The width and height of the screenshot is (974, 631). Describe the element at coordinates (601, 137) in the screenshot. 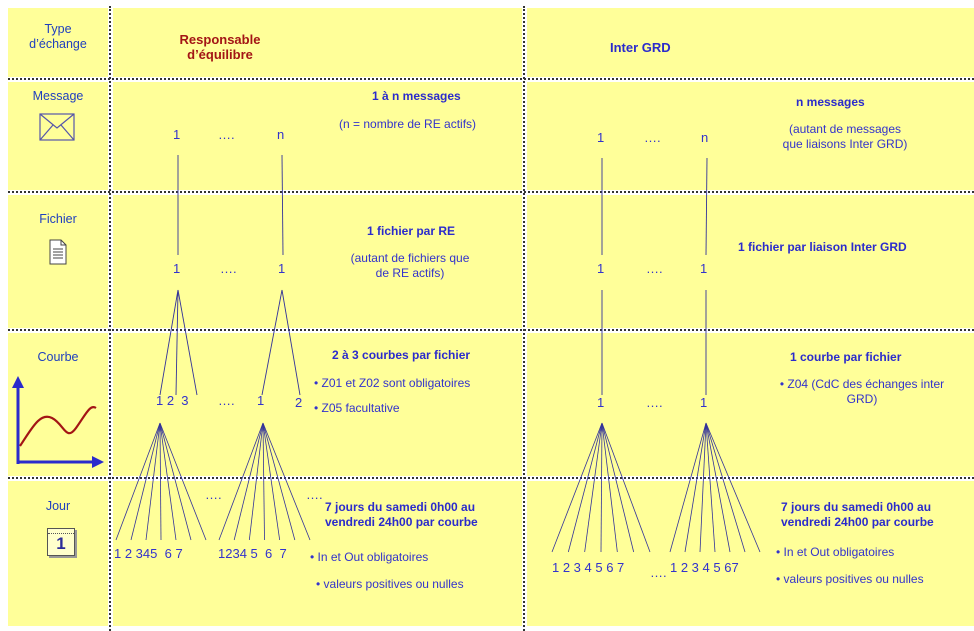

I see `message-grd-num-1: 1` at that location.